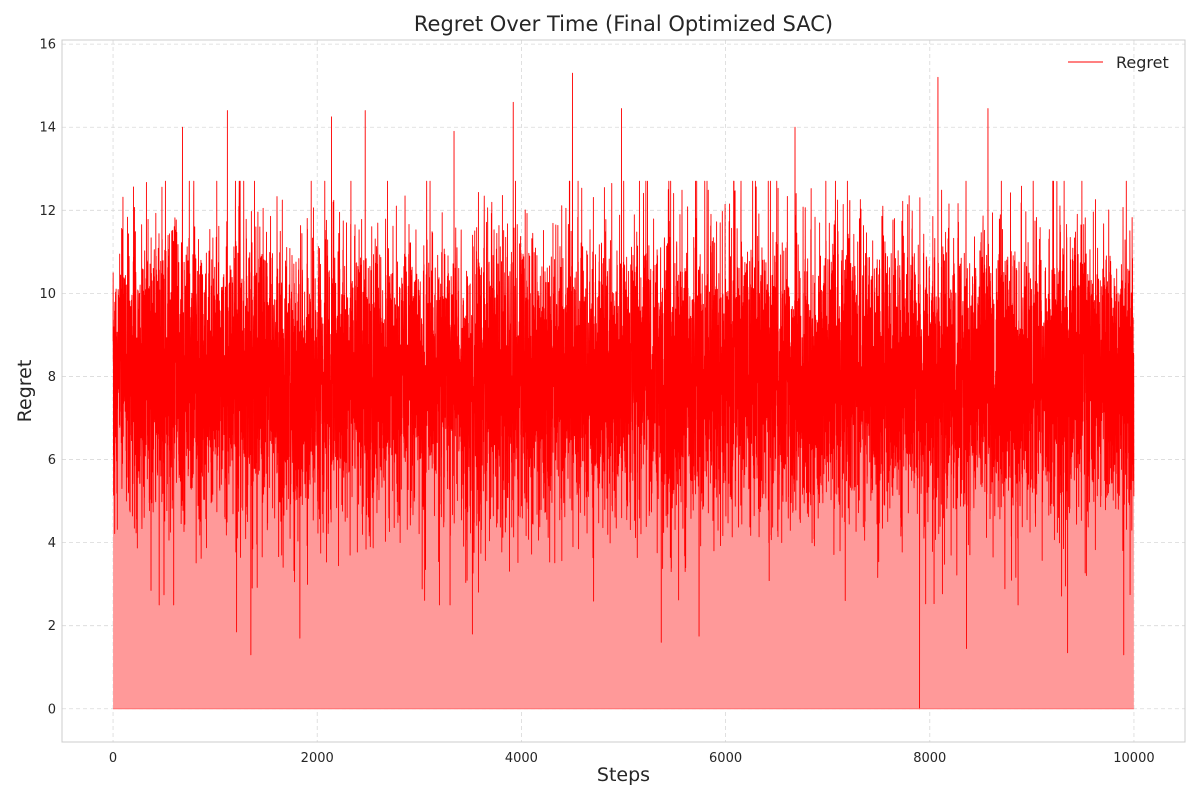 This screenshot has width=1200, height=800. Describe the element at coordinates (47, 294) in the screenshot. I see `y-tick-label: 10` at that location.